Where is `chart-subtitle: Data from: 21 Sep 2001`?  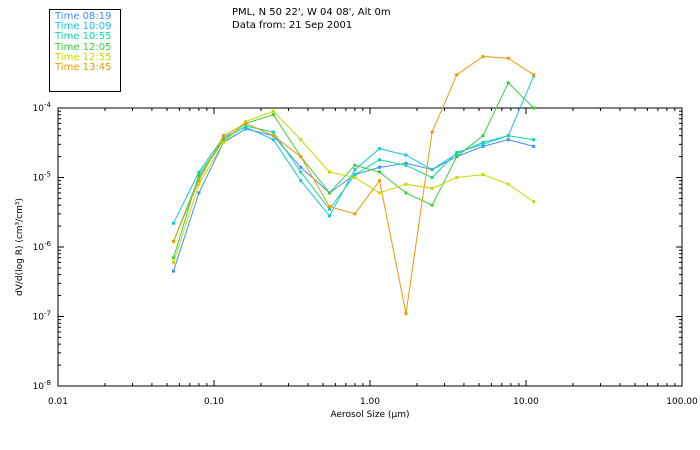 chart-subtitle: Data from: 21 Sep 2001 is located at coordinates (292, 25).